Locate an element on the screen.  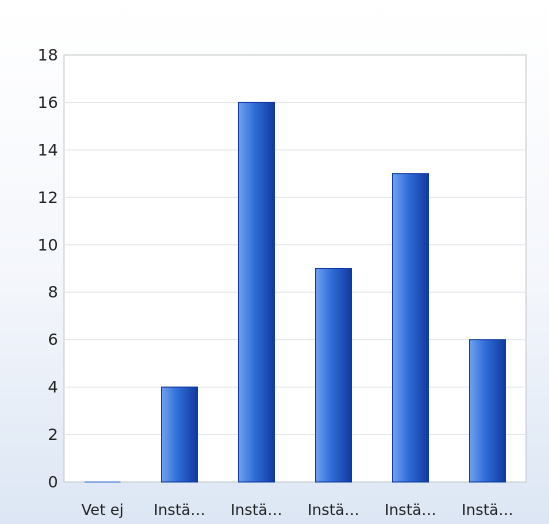
y-tick-label: 18 is located at coordinates (48, 55).